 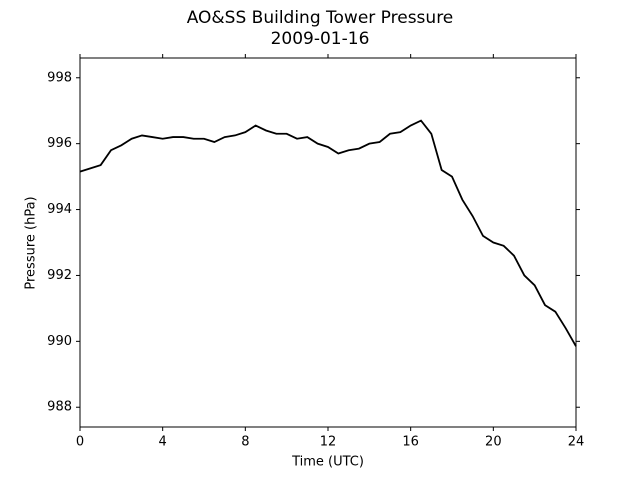 What do you see at coordinates (59, 407) in the screenshot?
I see `y-tick-label: 988` at bounding box center [59, 407].